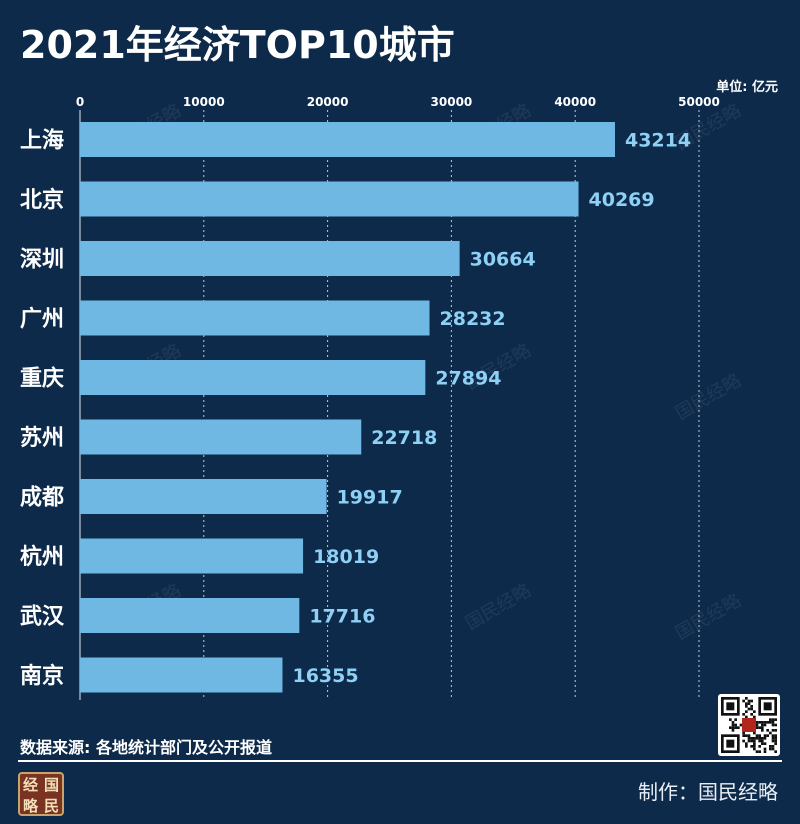 Image resolution: width=800 pixels, height=824 pixels. What do you see at coordinates (146, 747) in the screenshot?
I see `data-source: 数据来源: 各地统计部门及公开报道` at bounding box center [146, 747].